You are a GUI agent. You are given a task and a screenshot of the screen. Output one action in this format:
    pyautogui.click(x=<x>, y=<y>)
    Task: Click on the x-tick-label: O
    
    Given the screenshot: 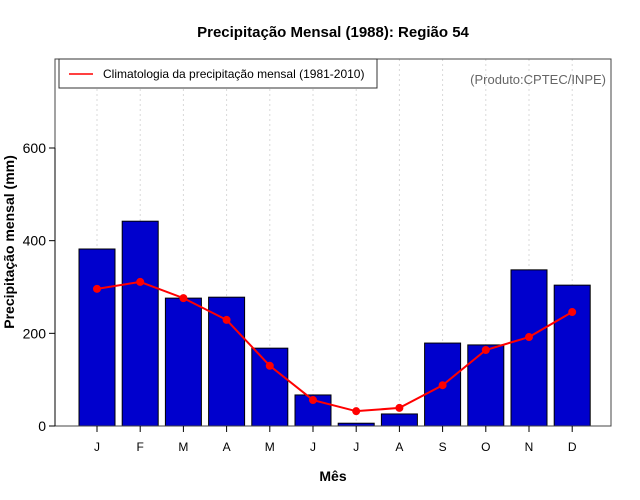 What is the action you would take?
    pyautogui.click(x=485, y=447)
    